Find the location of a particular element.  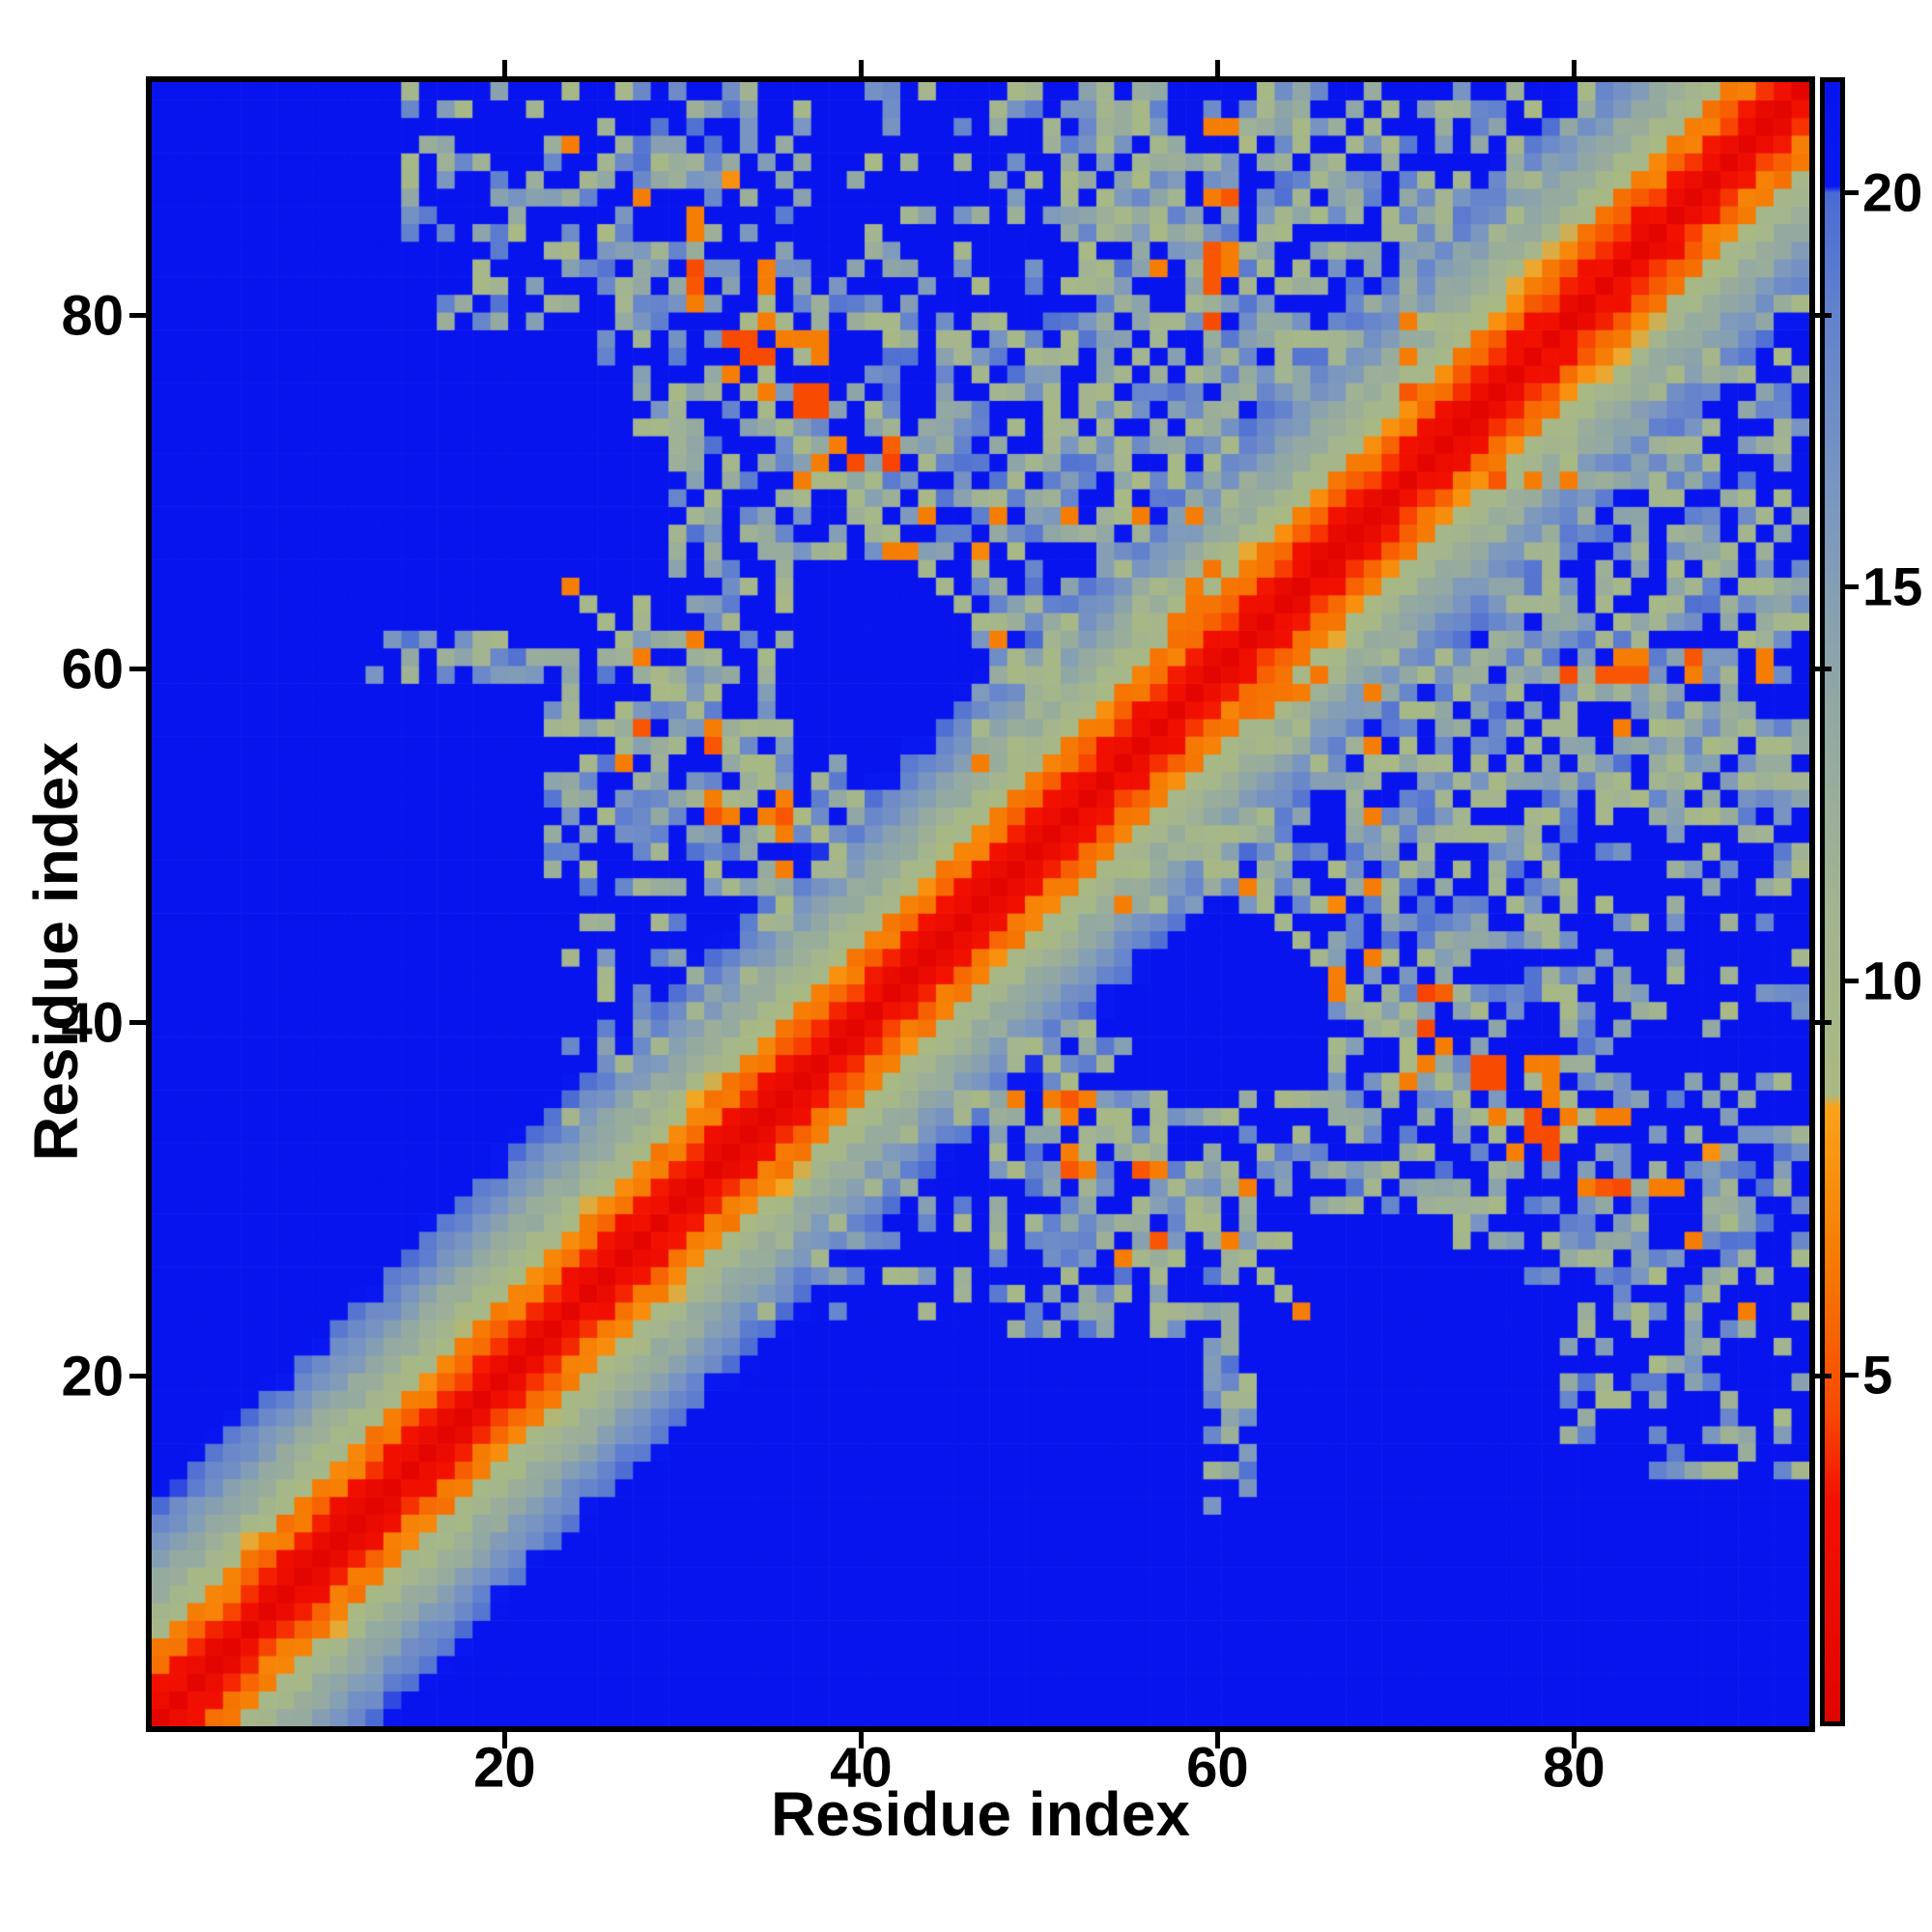

y-tick-label: 80 is located at coordinates (92, 316).